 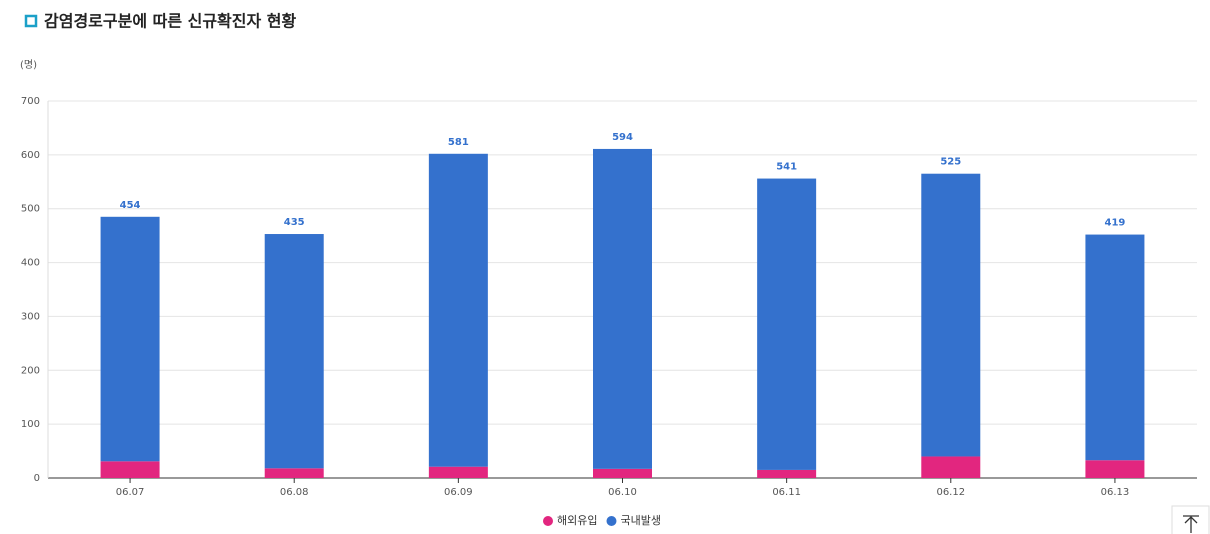 What do you see at coordinates (786, 167) in the screenshot?
I see `data-label: 541` at bounding box center [786, 167].